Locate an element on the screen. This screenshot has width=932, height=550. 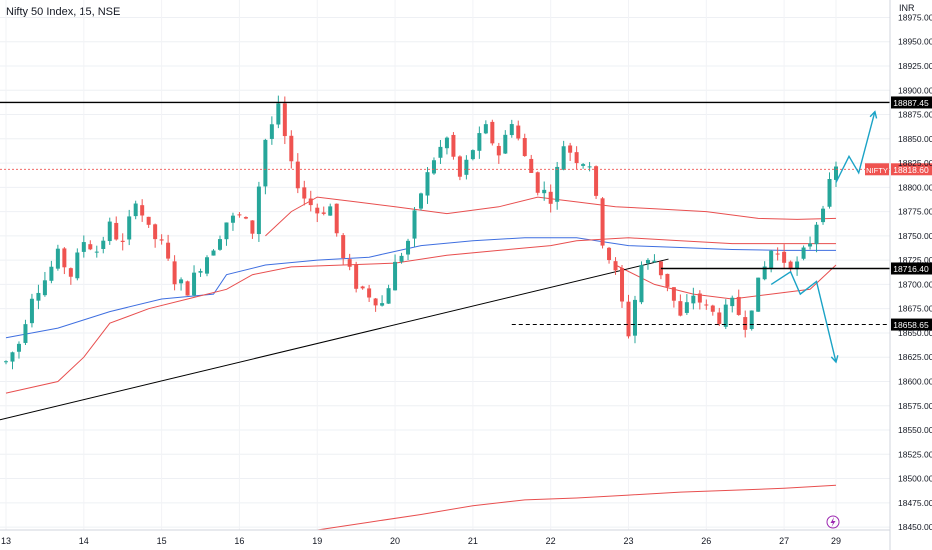
time-tick-label: 23 is located at coordinates (628, 541).